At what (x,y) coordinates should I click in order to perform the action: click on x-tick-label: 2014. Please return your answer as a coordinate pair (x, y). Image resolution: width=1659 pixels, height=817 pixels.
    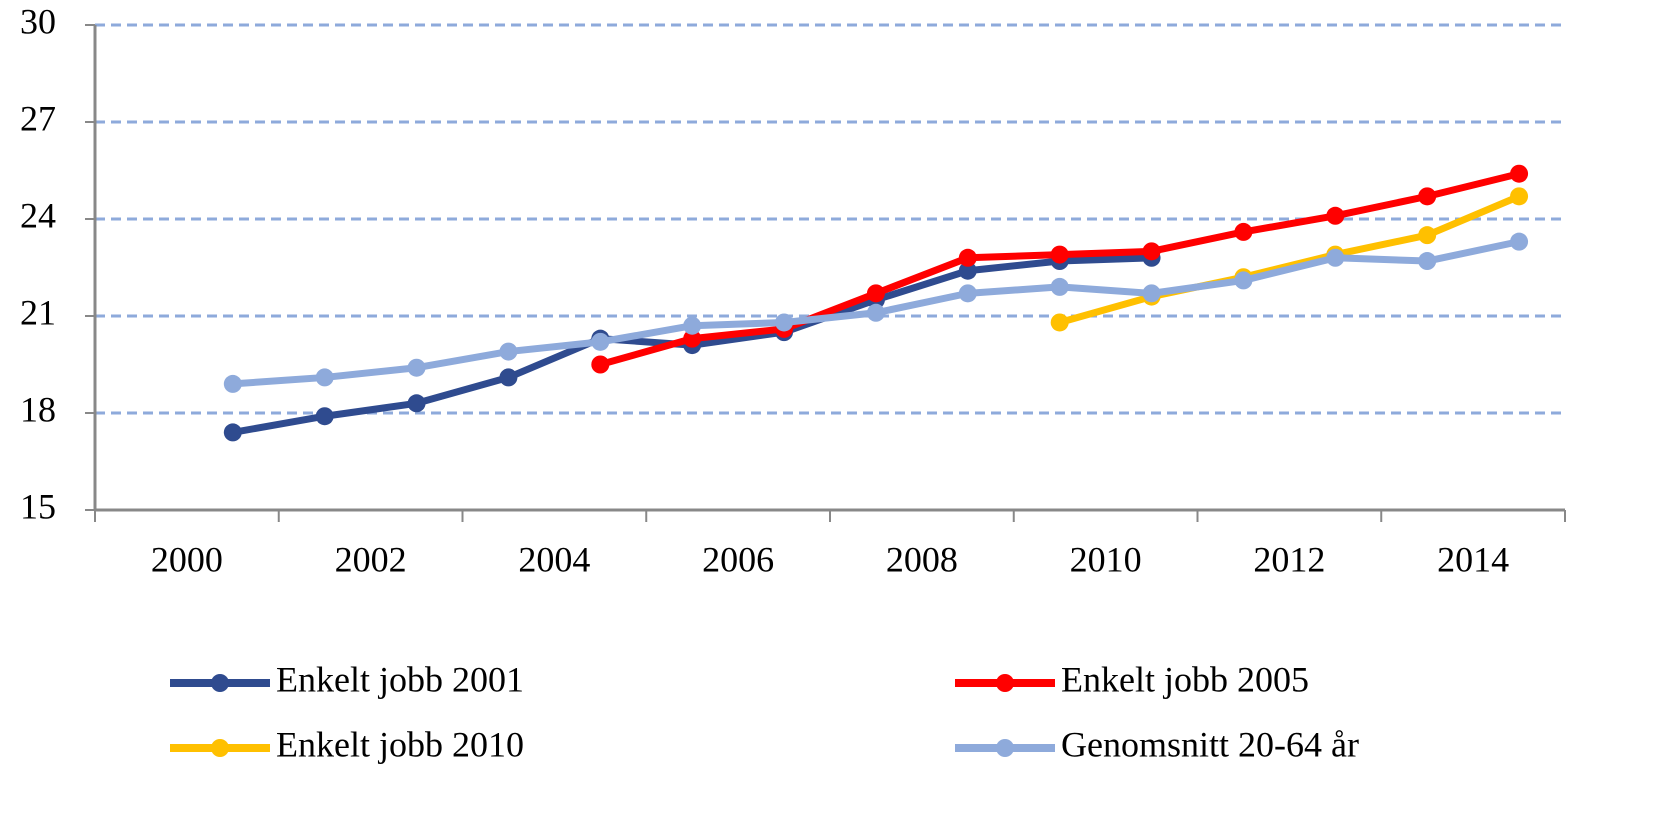
    Looking at the image, I should click on (1473, 559).